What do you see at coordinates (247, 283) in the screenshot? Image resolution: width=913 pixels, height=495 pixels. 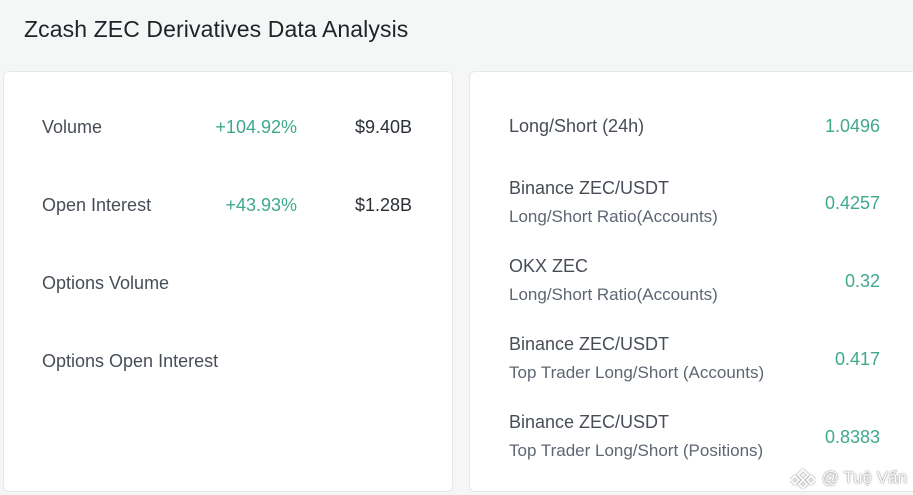 I see `options-volume-row: Options Volume` at bounding box center [247, 283].